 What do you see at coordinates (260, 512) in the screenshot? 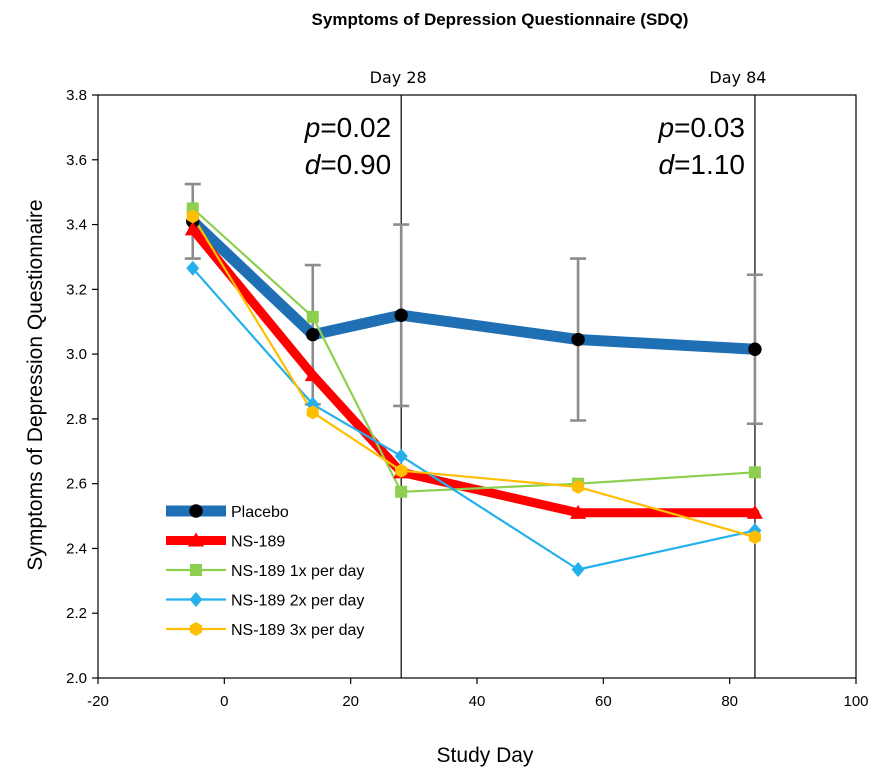
I see `legend-entry-label: Placebo` at bounding box center [260, 512].